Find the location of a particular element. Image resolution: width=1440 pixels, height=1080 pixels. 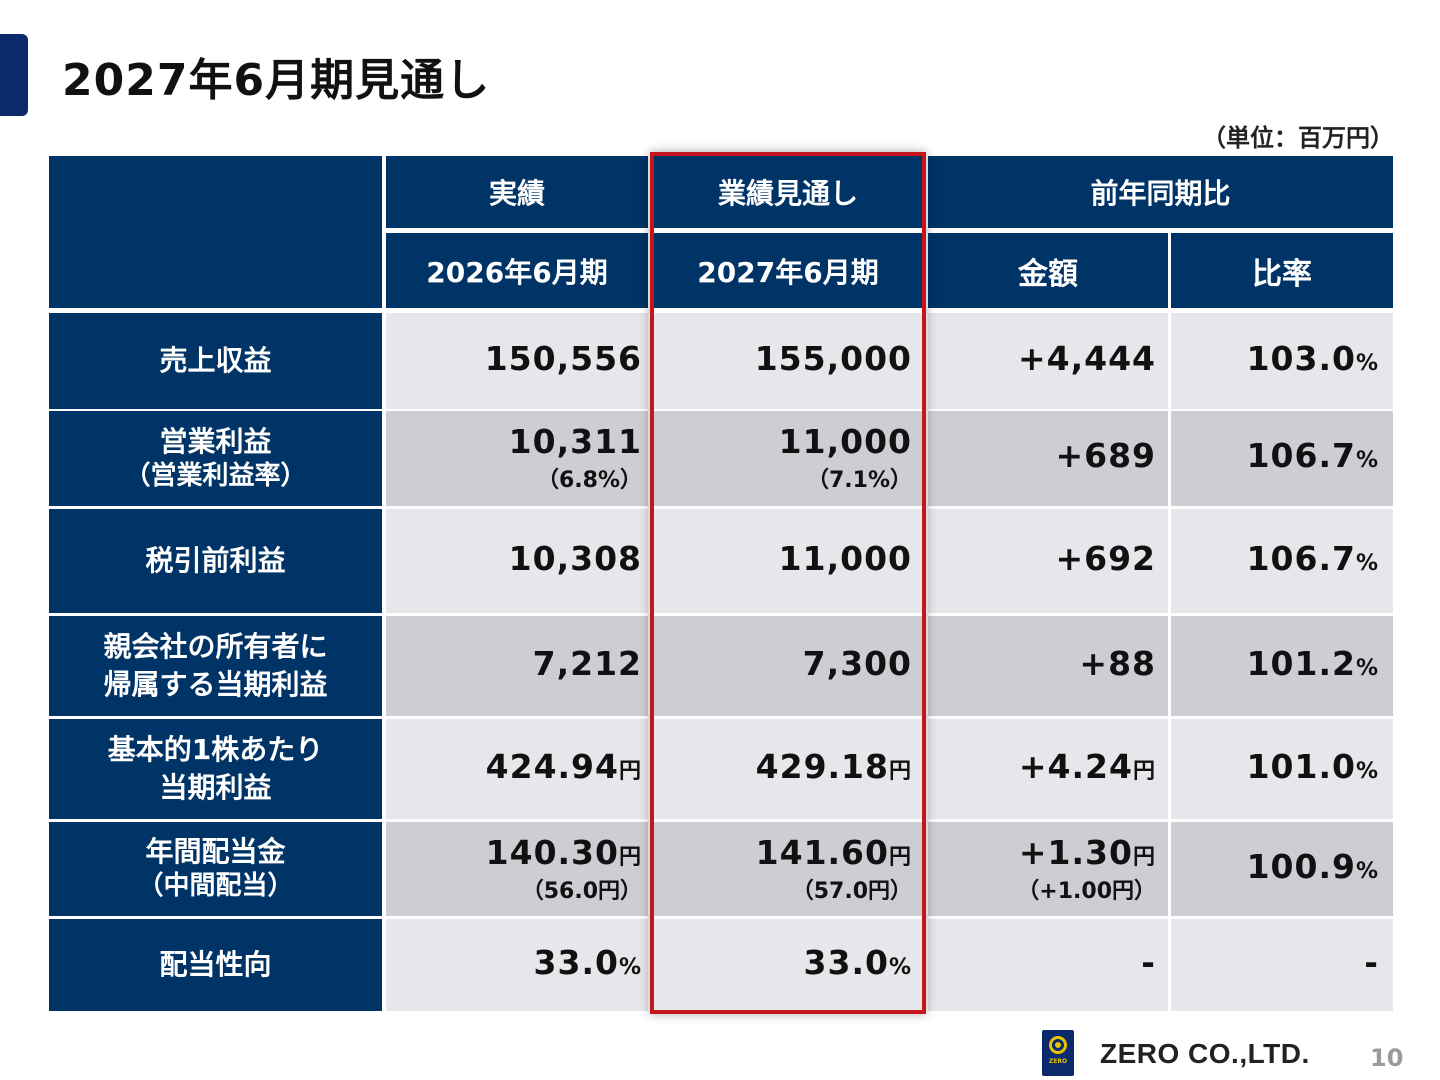

amount-cell: +88 is located at coordinates (1048, 666).